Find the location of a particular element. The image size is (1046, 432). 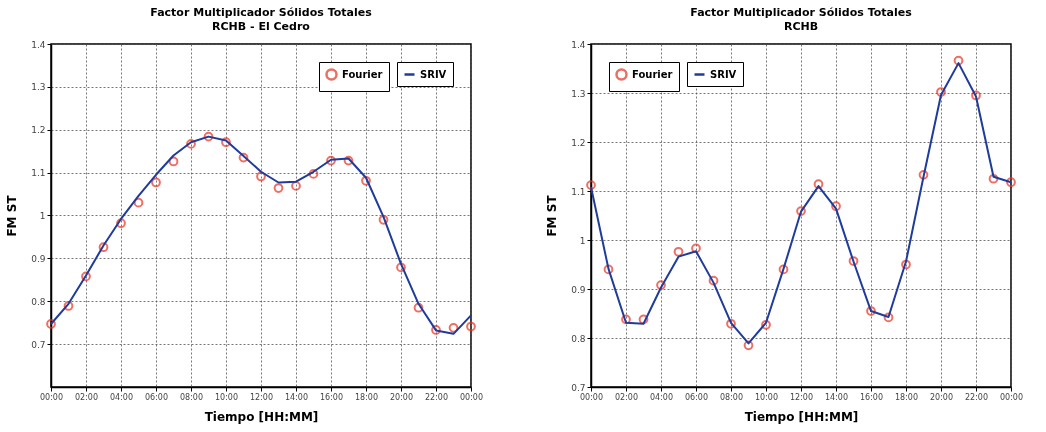

x-tick-label: 06:00 is located at coordinates (156, 397).